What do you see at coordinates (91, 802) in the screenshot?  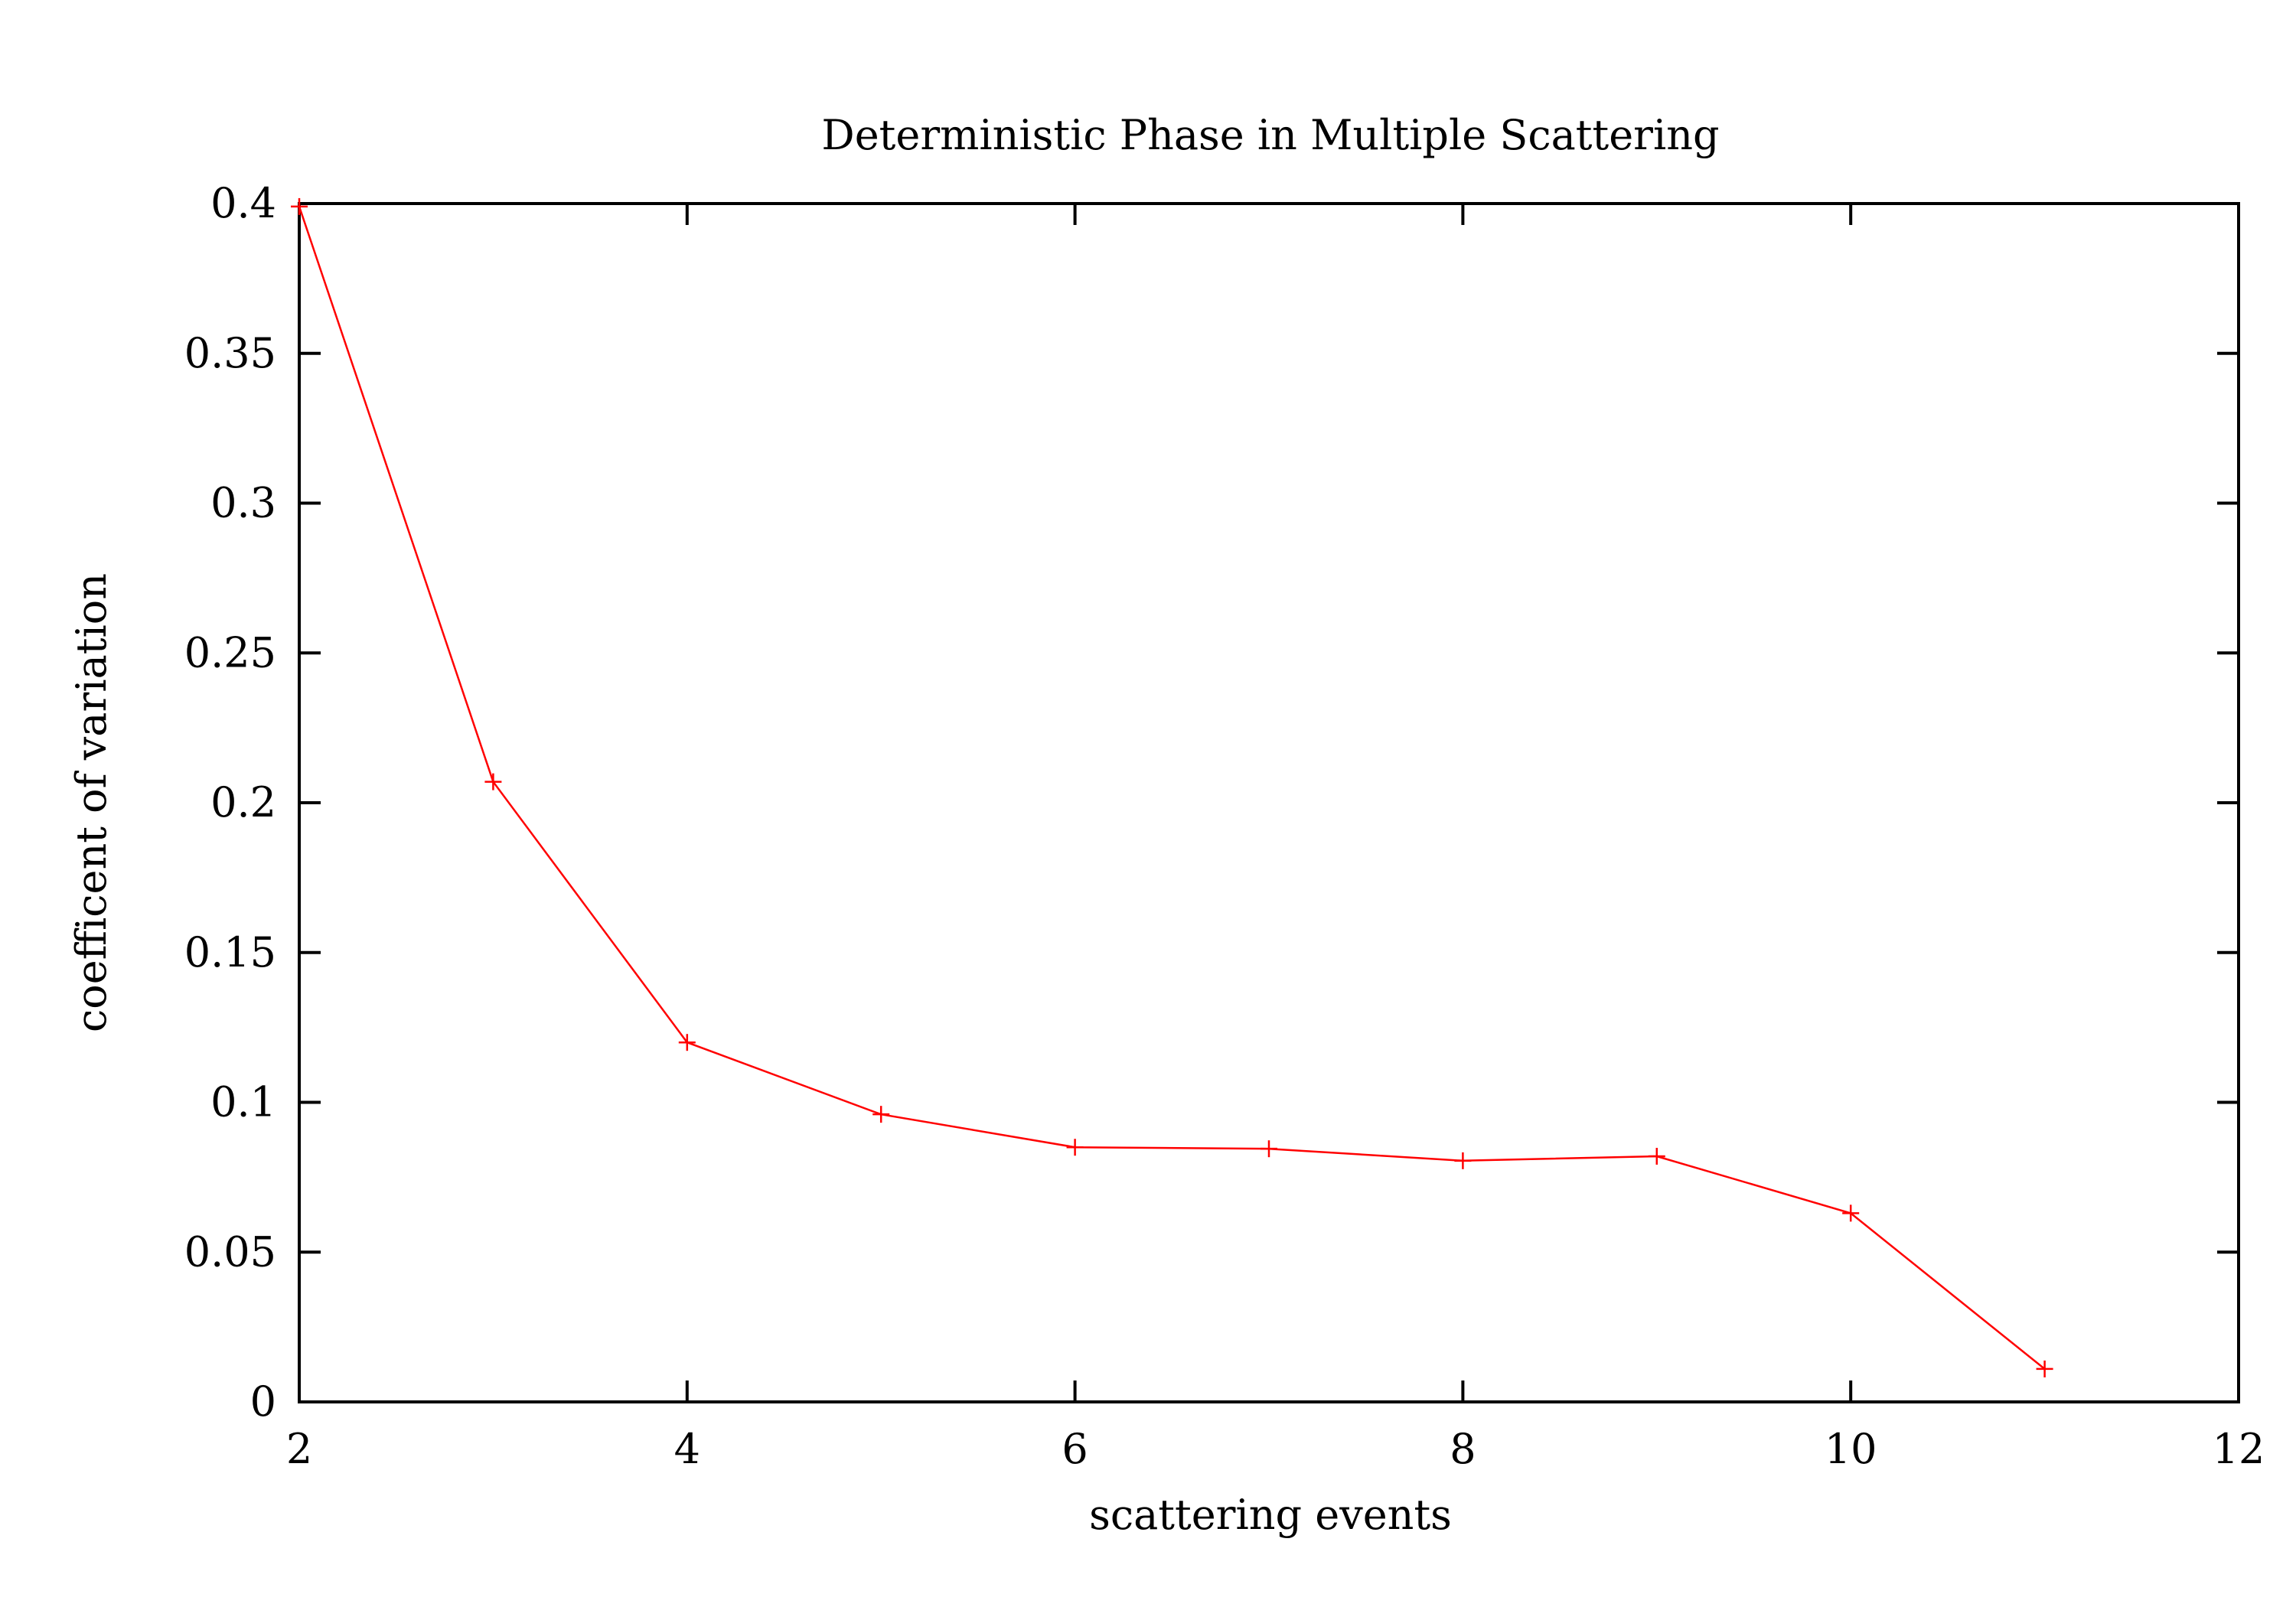 I see `y-axis-label: coefficent of variation` at bounding box center [91, 802].